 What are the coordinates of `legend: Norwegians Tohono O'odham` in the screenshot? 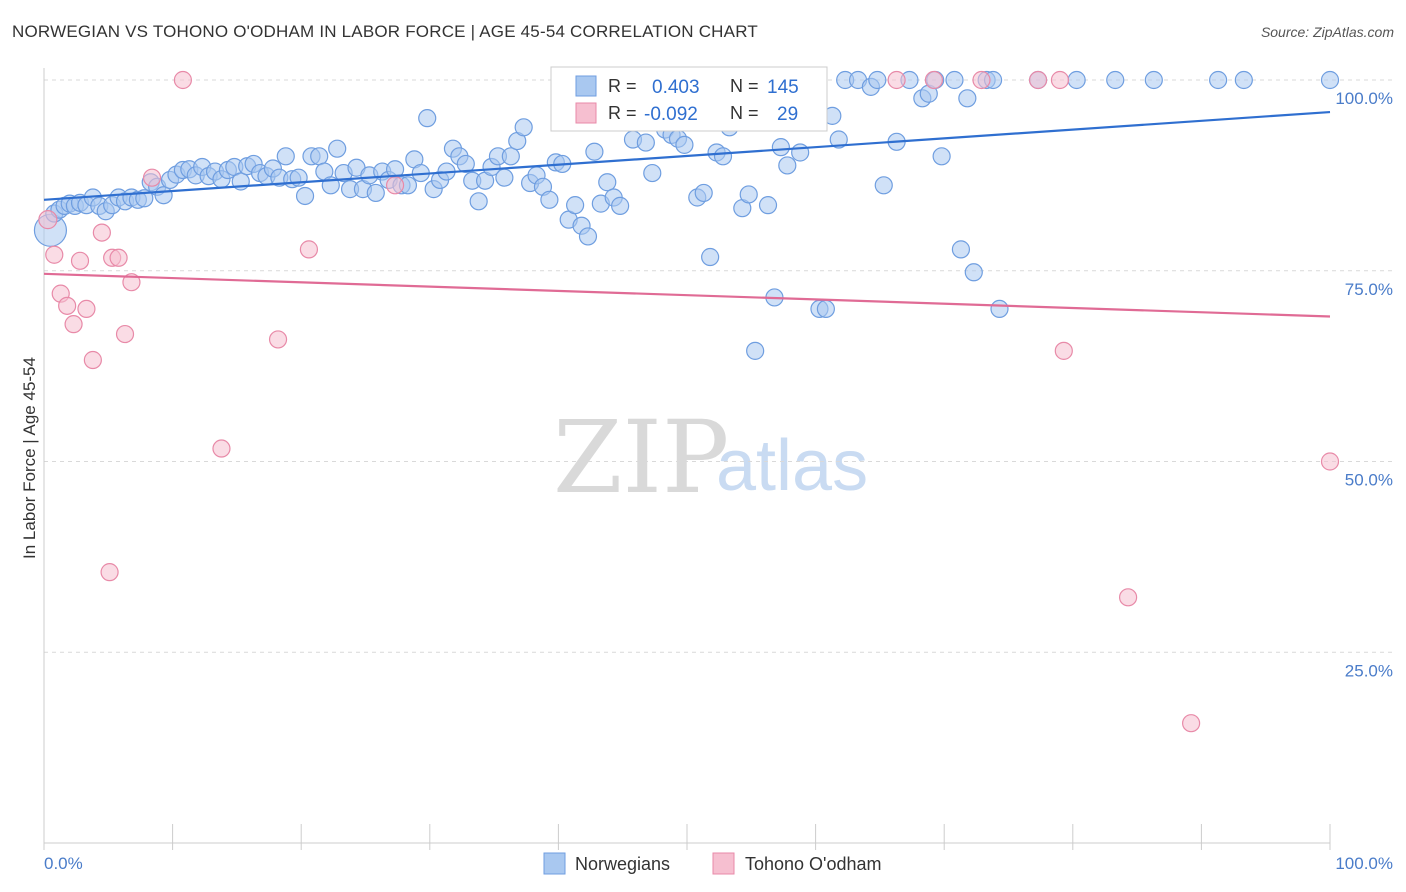 It's located at (712, 863).